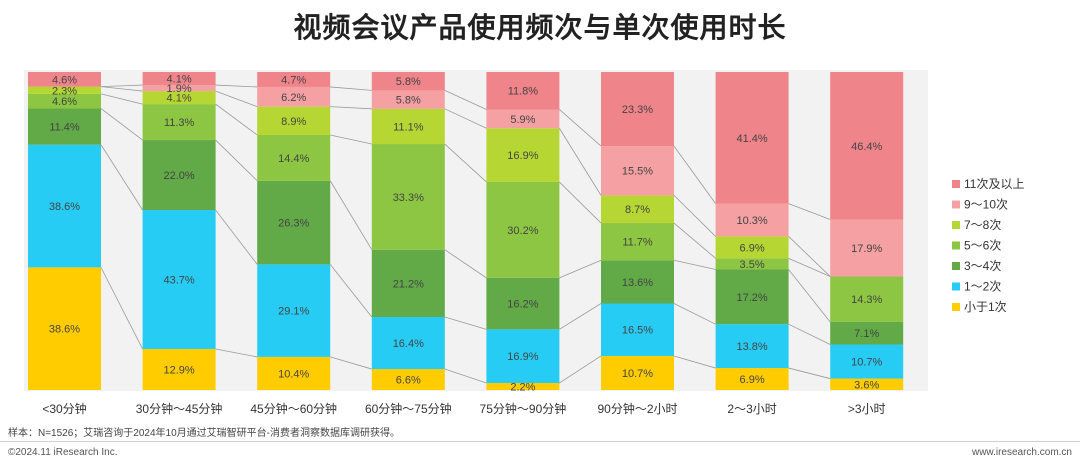 This screenshot has height=464, width=1080. Describe the element at coordinates (408, 381) in the screenshot. I see `data-label: 6.6%` at that location.